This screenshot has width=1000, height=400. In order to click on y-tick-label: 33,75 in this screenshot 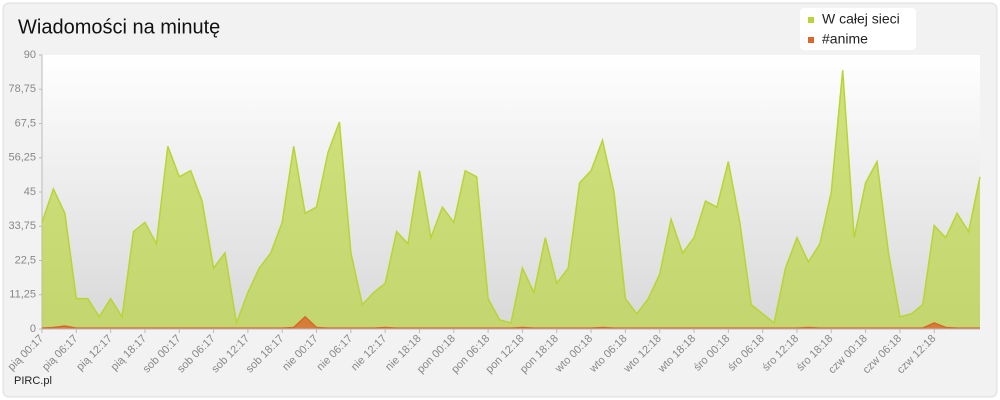, I will do `click(22, 226)`.